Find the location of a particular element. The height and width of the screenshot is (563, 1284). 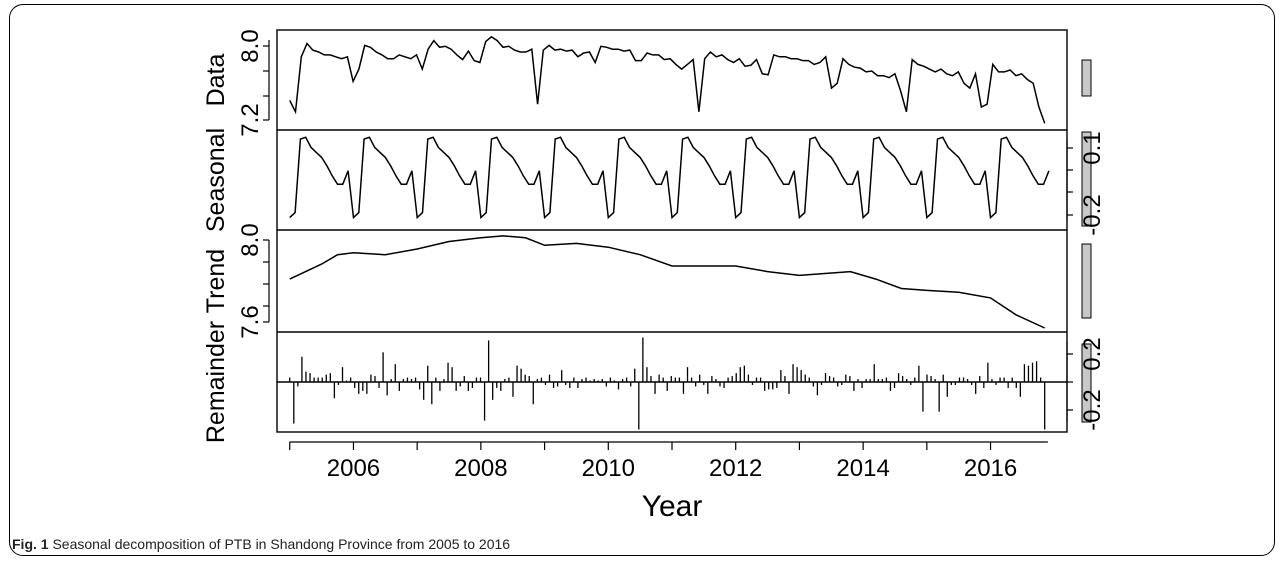

x-tick-label: 2010 is located at coordinates (608, 468).